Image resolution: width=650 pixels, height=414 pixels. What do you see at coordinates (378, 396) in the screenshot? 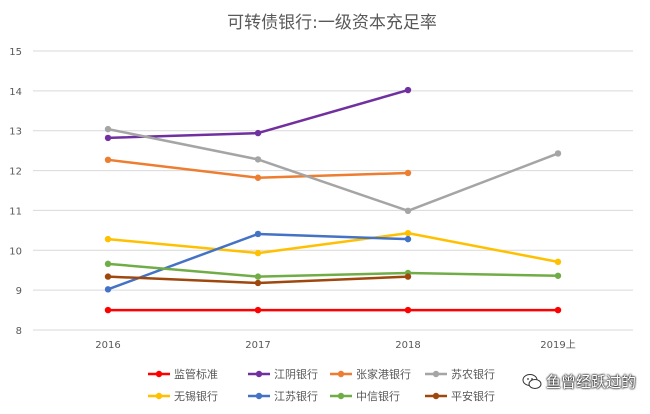
I see `legend-label: 中信银行` at bounding box center [378, 396].